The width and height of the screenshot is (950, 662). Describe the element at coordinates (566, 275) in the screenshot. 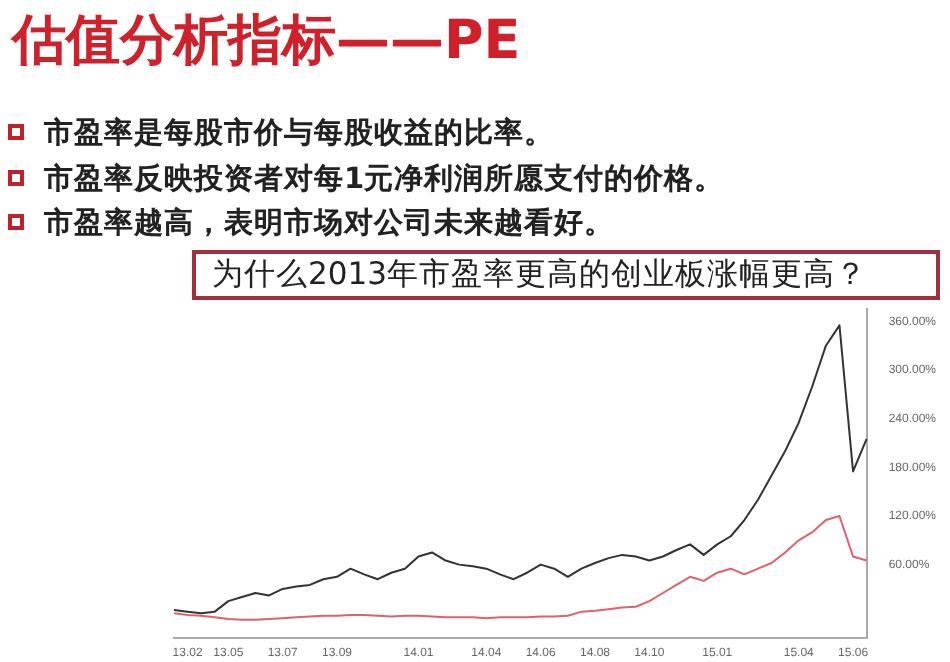

I see `text: 为什么2013年市盈率更高的创业板涨幅更高？` at that location.